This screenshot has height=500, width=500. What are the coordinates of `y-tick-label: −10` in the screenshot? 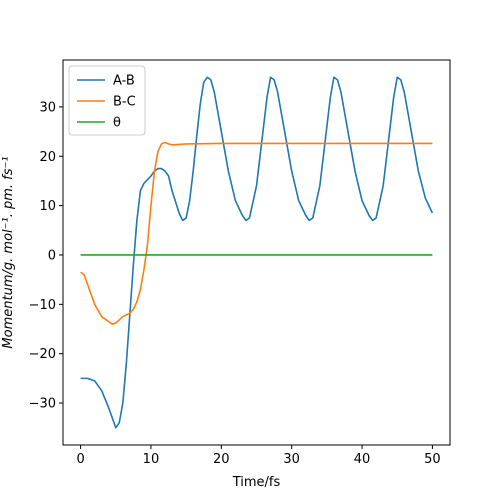 It's located at (42, 305).